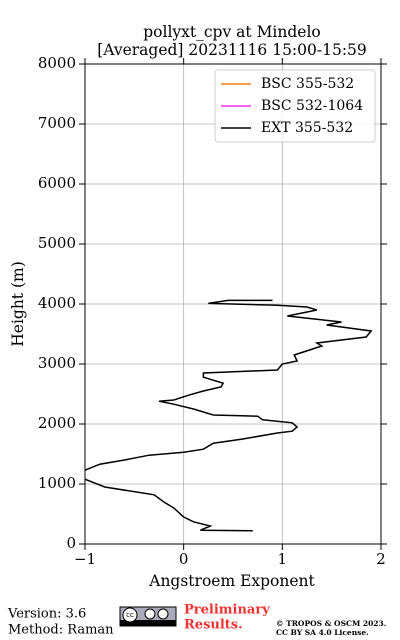 Image resolution: width=400 pixels, height=640 pixels. What do you see at coordinates (184, 559) in the screenshot?
I see `x-tick-label: 0` at bounding box center [184, 559].